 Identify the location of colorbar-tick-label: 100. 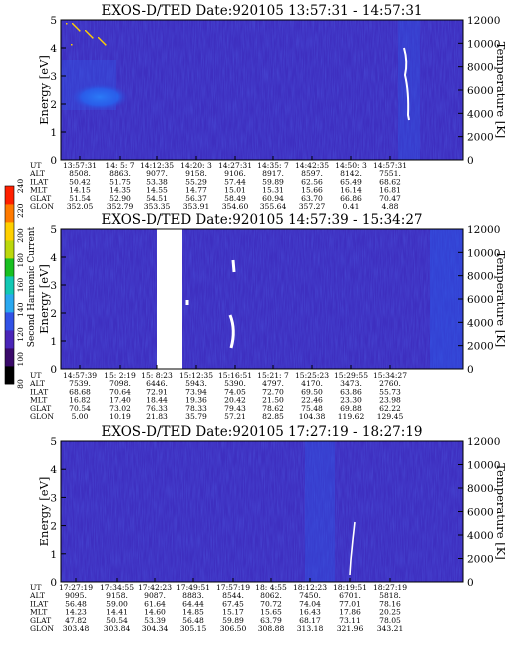
(20, 359).